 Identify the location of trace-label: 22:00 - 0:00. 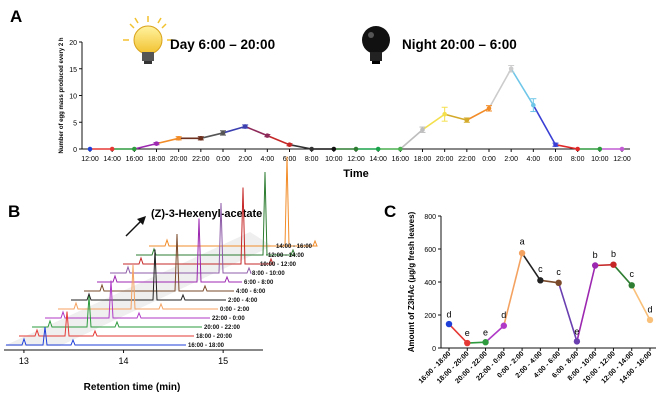
(228, 319).